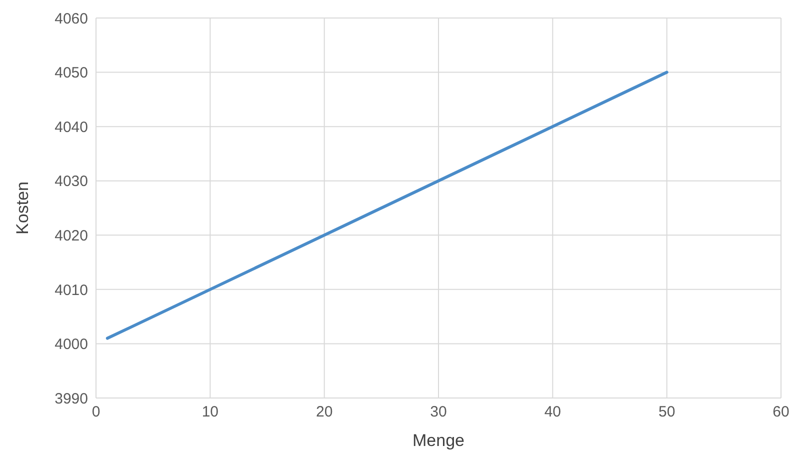  What do you see at coordinates (71, 235) in the screenshot?
I see `y-tick-label: 4020` at bounding box center [71, 235].